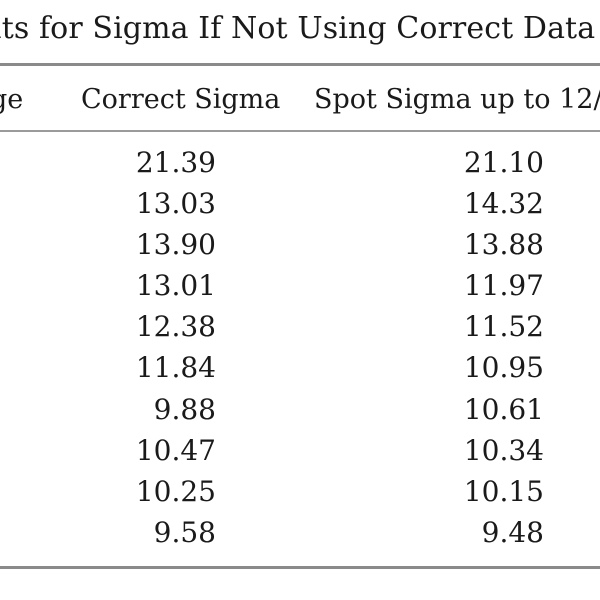 The width and height of the screenshot is (600, 600). What do you see at coordinates (503, 204) in the screenshot?
I see `spot-sigma-cell: 14.32` at bounding box center [503, 204].